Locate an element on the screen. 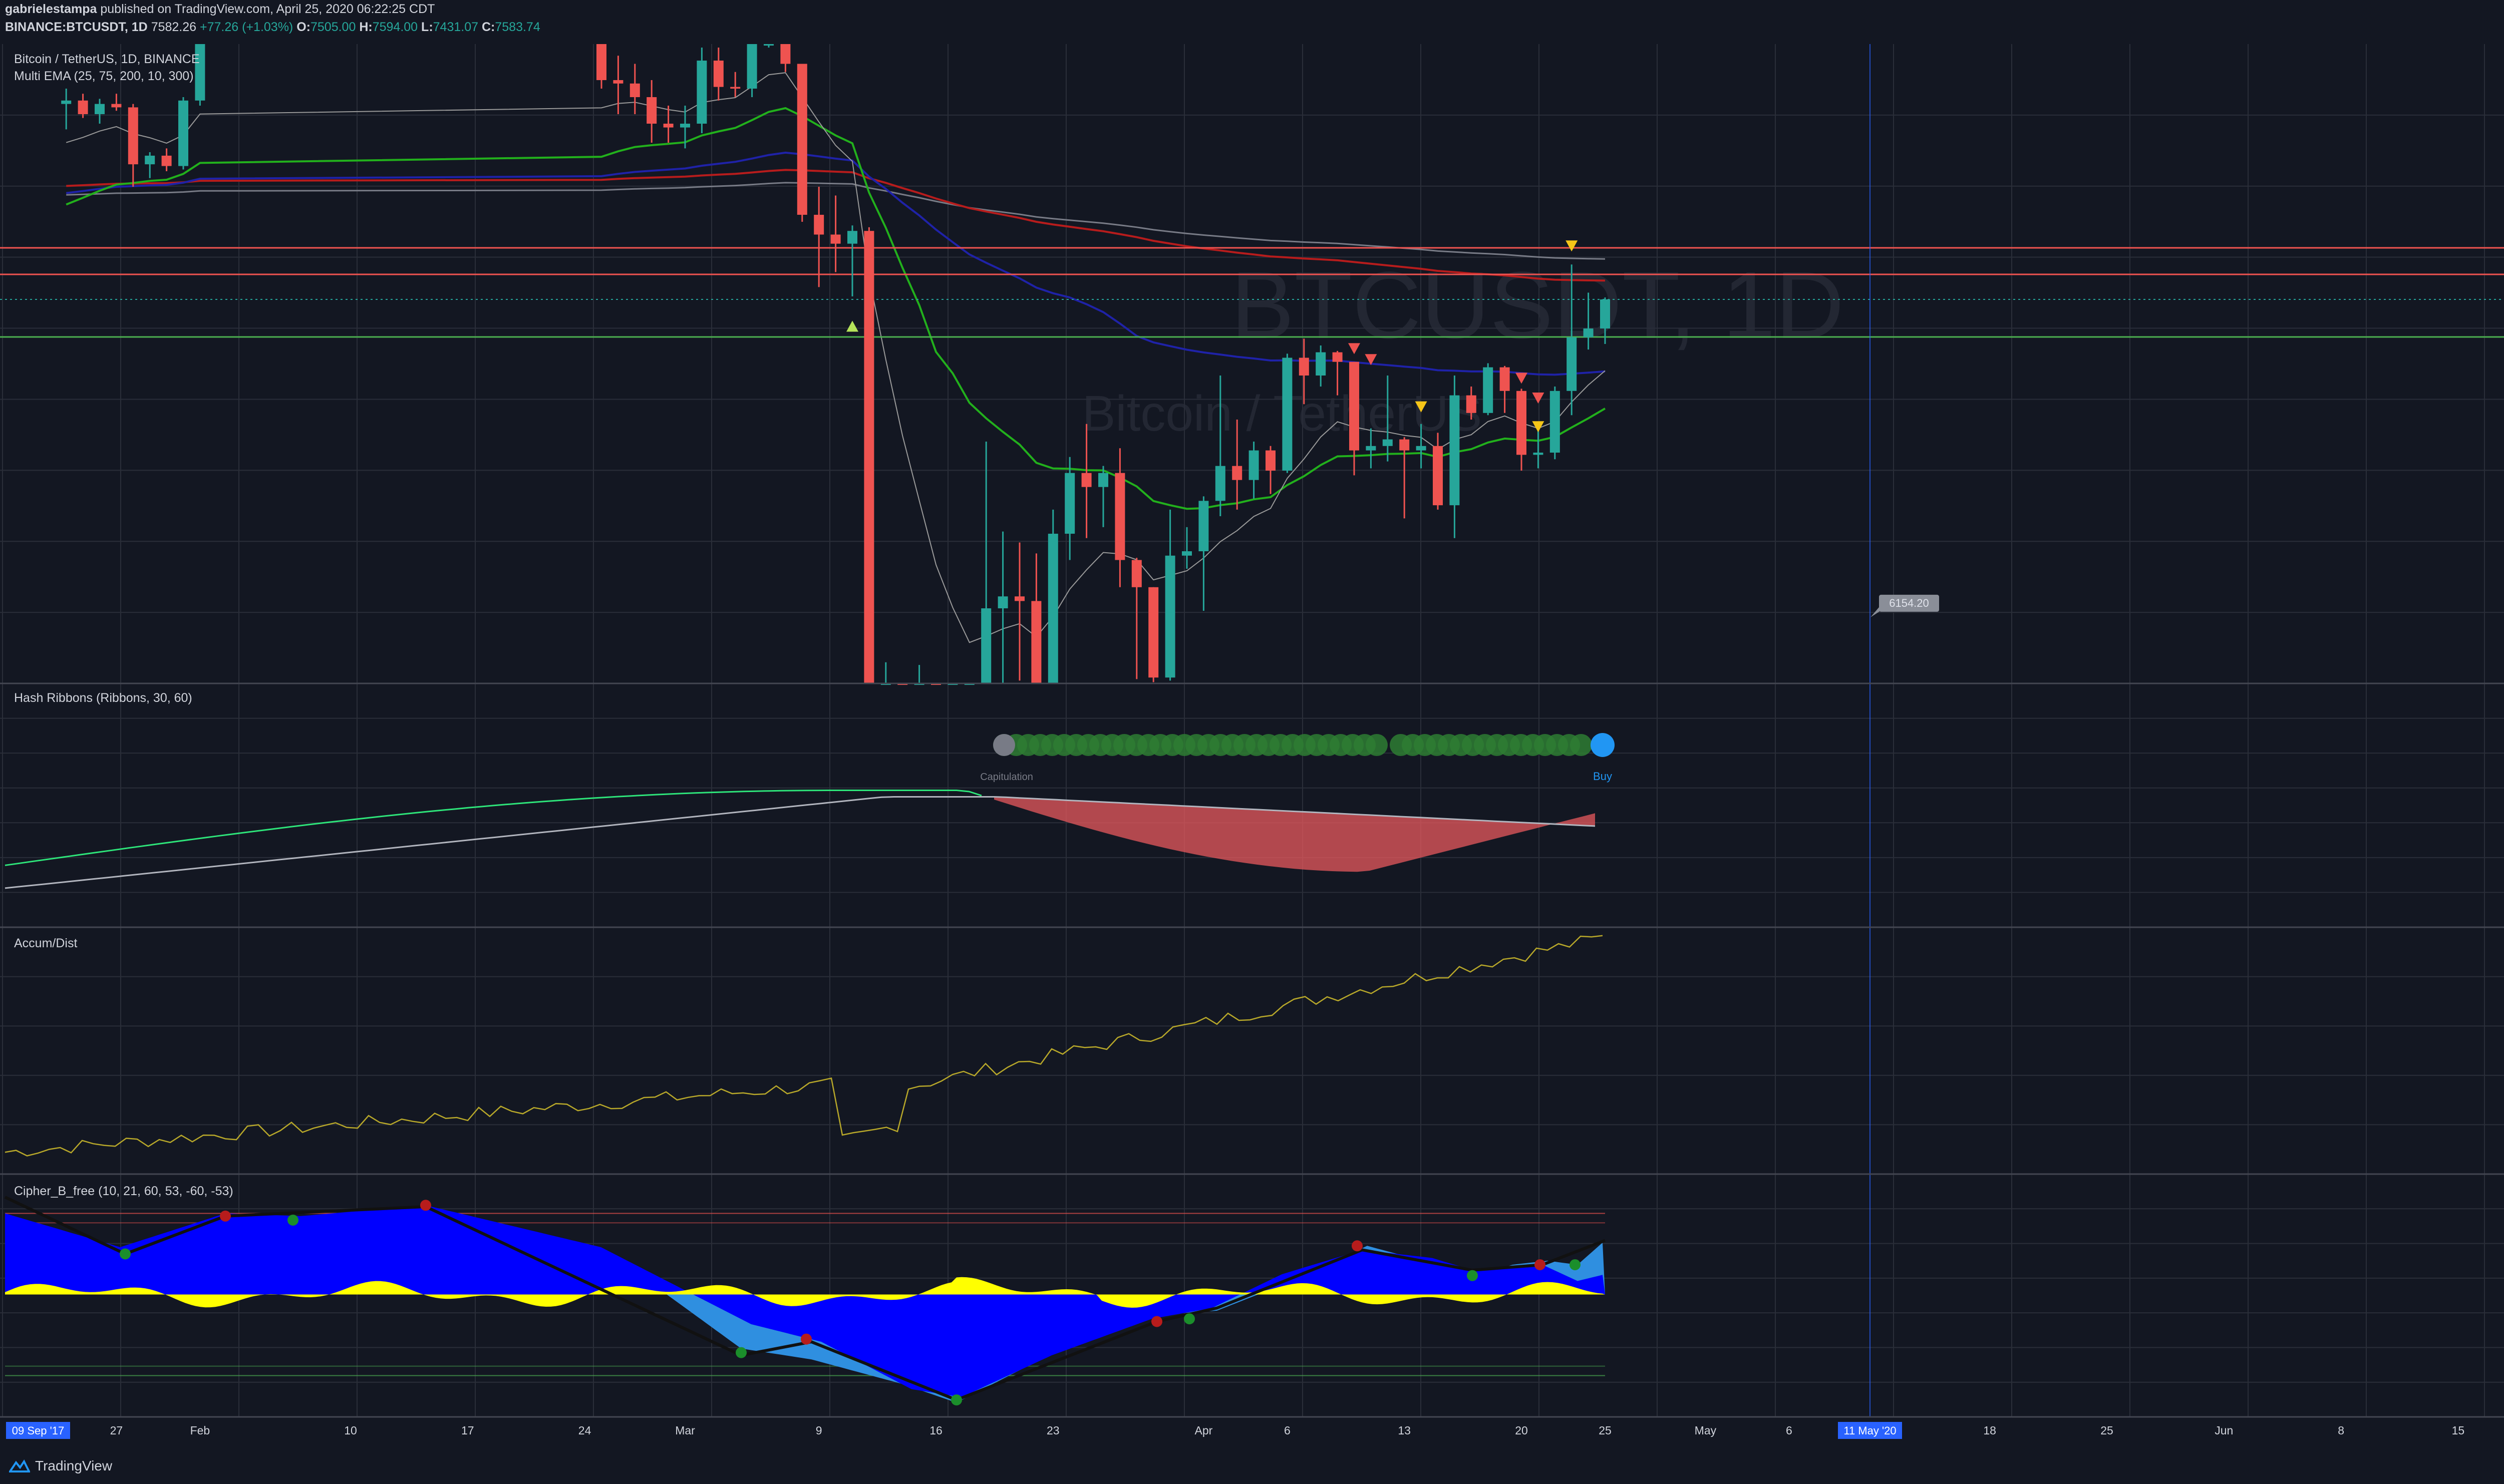 The image size is (2504, 1484). high-label: H: is located at coordinates (366, 27).